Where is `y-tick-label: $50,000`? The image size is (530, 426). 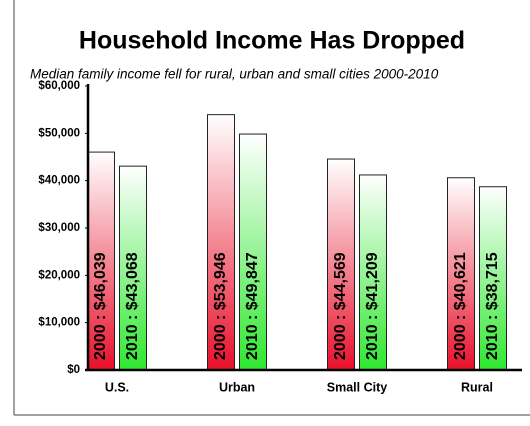 y-tick-label: $50,000 is located at coordinates (59, 133).